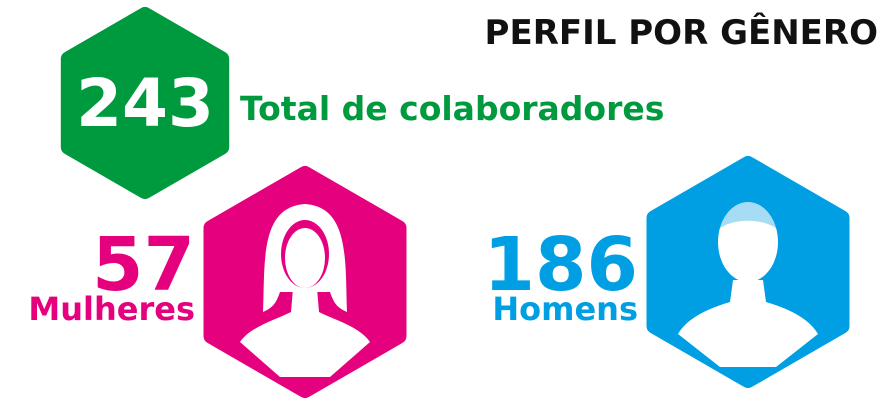  What do you see at coordinates (748, 284) in the screenshot?
I see `man-icon` at bounding box center [748, 284].